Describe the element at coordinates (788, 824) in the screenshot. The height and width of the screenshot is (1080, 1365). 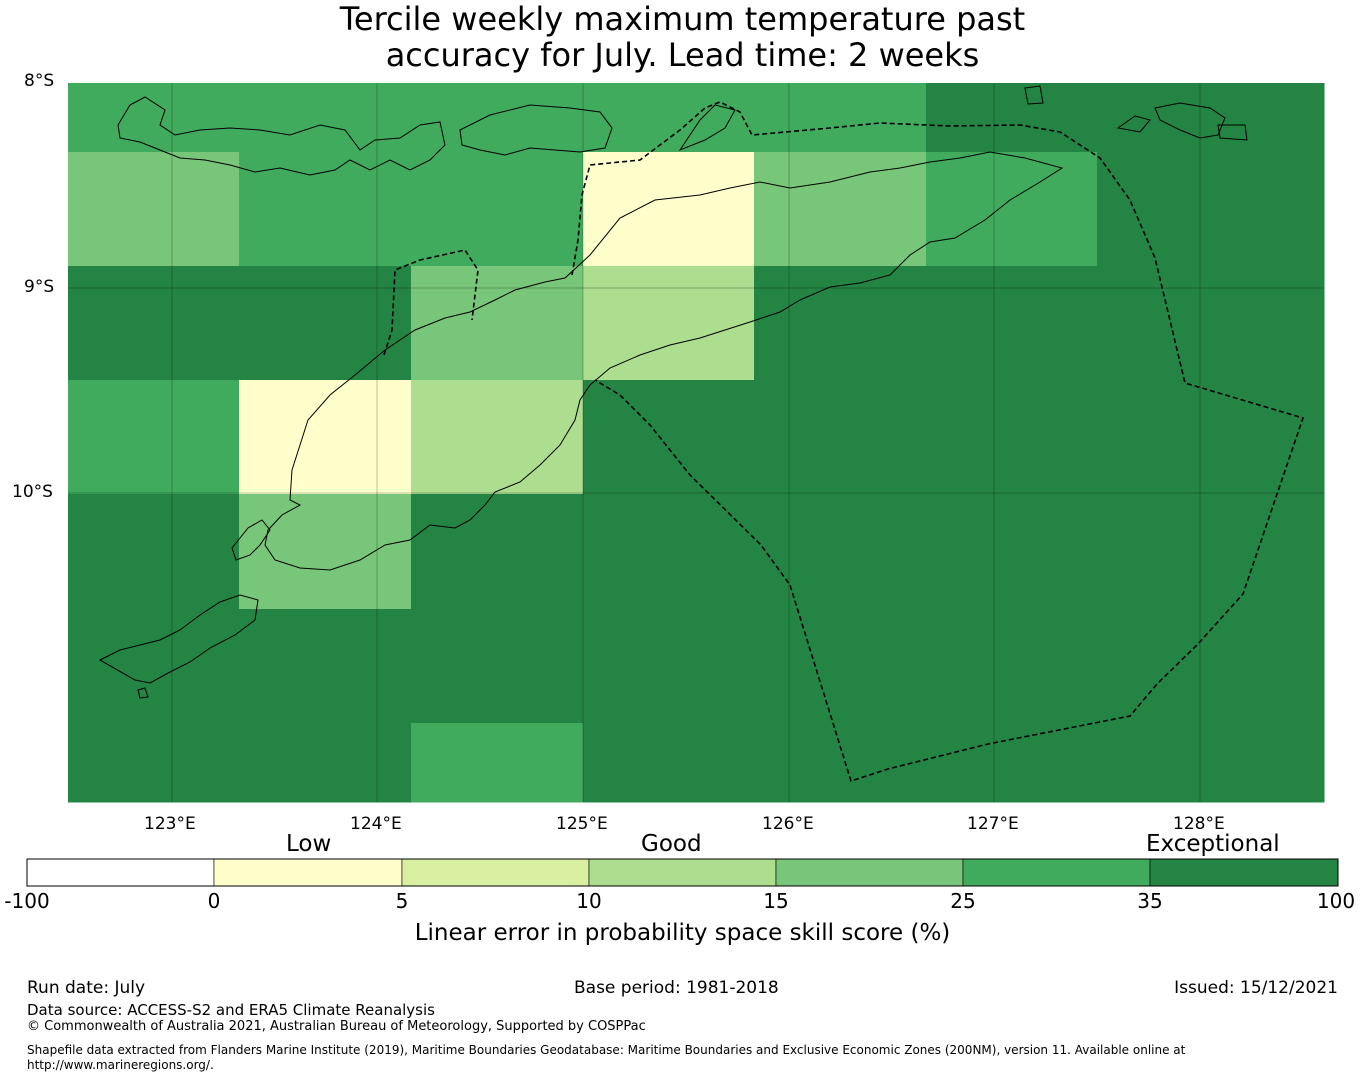
I see `lon-label-126e: 126°E` at that location.